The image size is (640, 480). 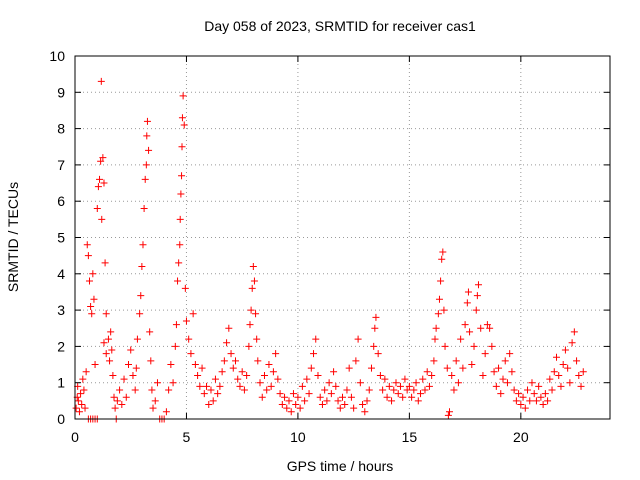 I want to click on x-tick-label: 5, so click(x=187, y=437).